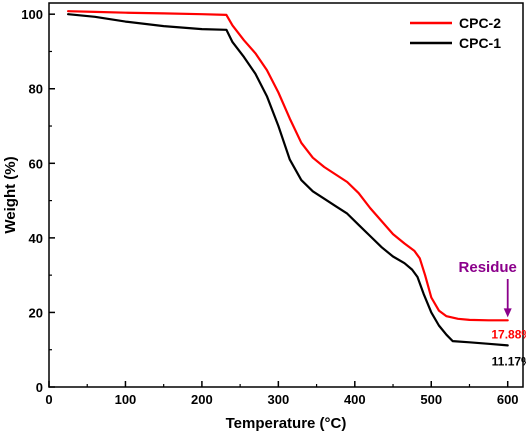  Describe the element at coordinates (36, 89) in the screenshot. I see `y-tick-label: 80` at that location.